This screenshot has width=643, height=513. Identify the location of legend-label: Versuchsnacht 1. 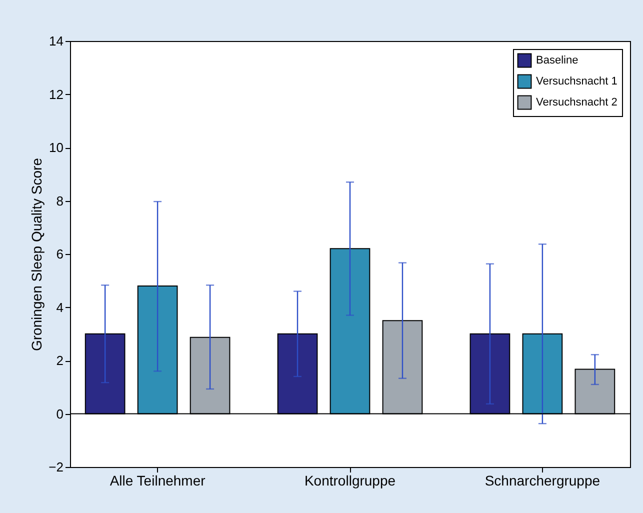
(577, 82).